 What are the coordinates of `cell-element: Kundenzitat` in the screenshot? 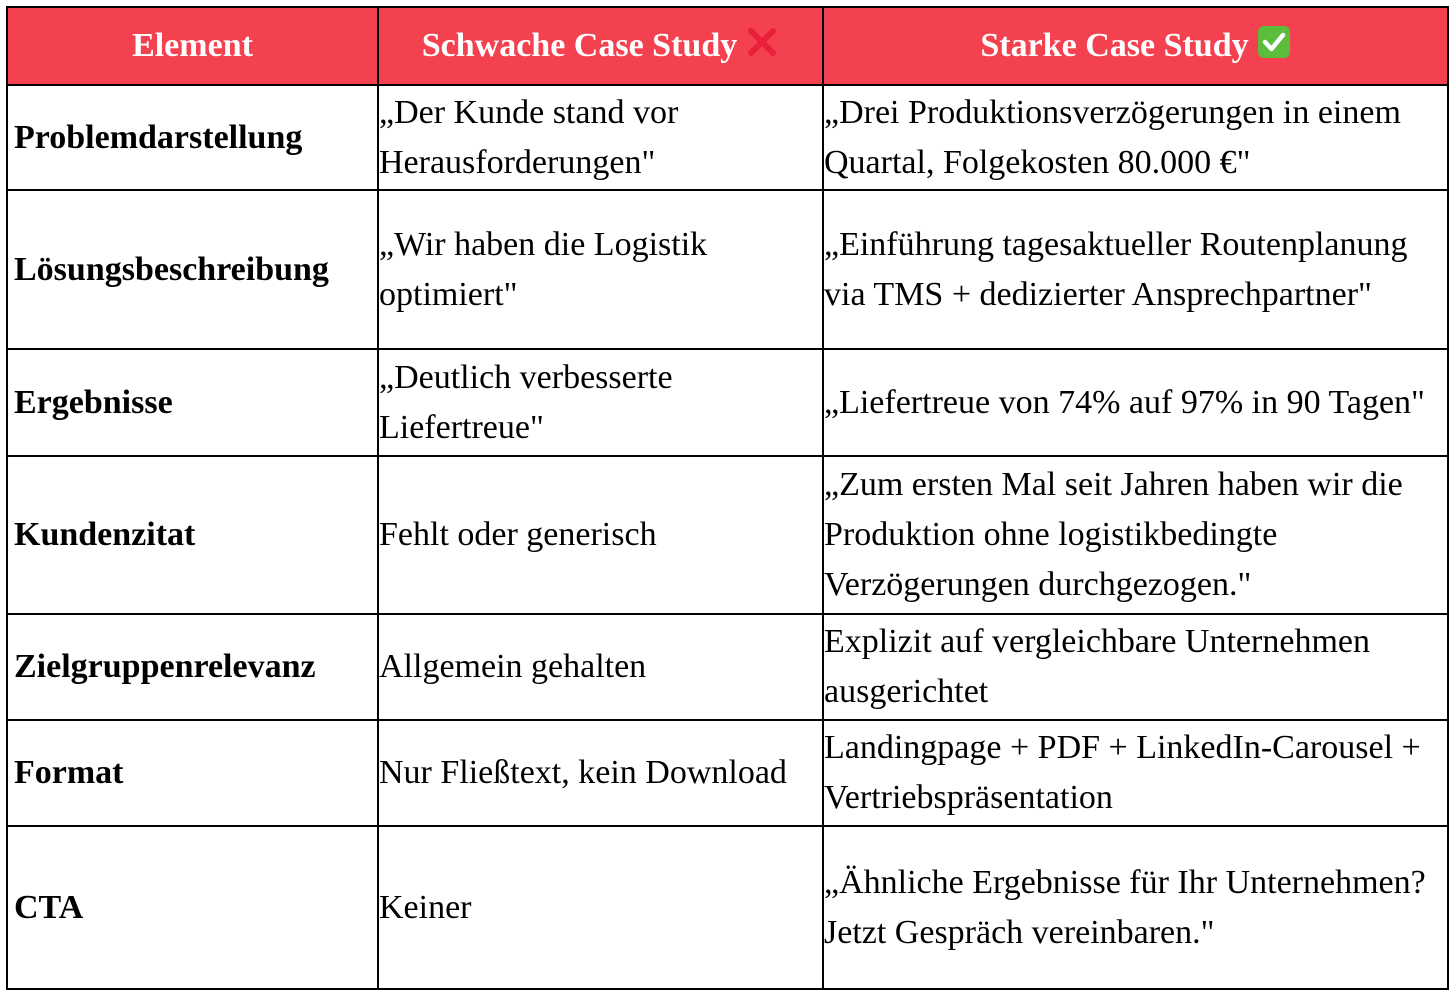 It's located at (192, 535).